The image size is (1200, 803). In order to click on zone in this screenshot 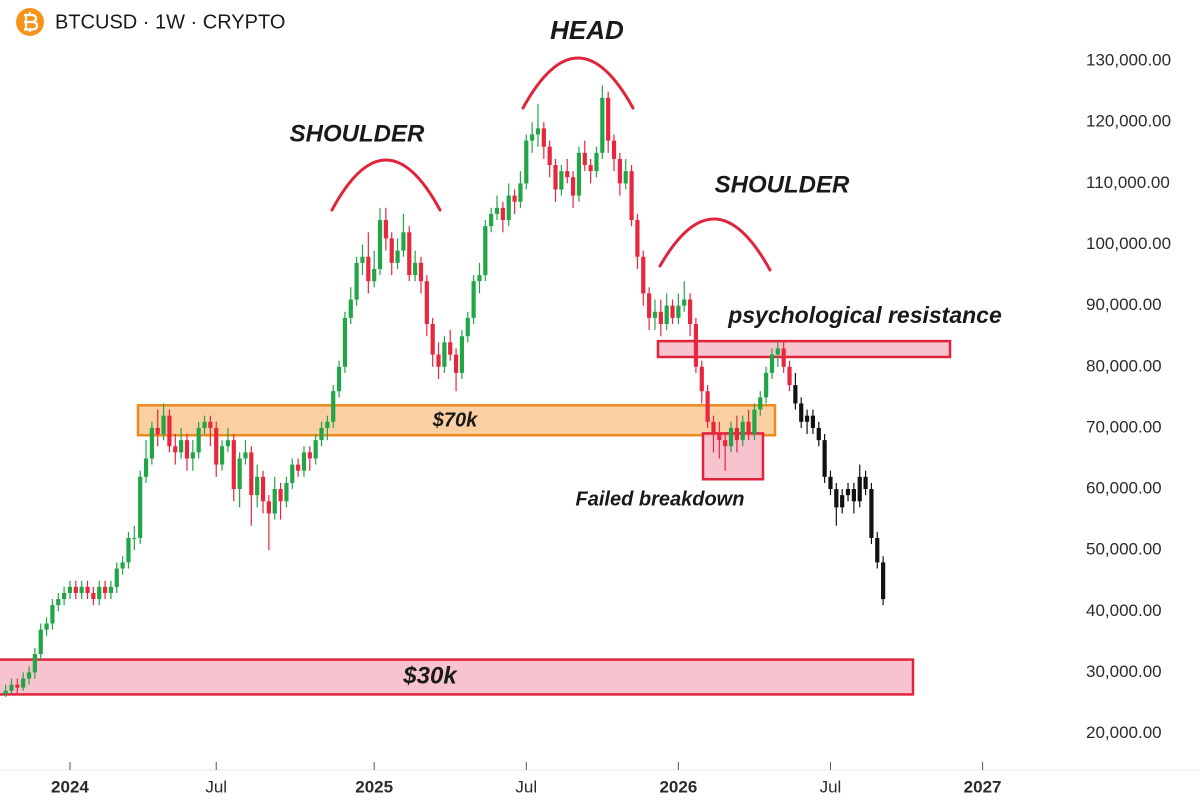, I will do `click(456, 420)`.